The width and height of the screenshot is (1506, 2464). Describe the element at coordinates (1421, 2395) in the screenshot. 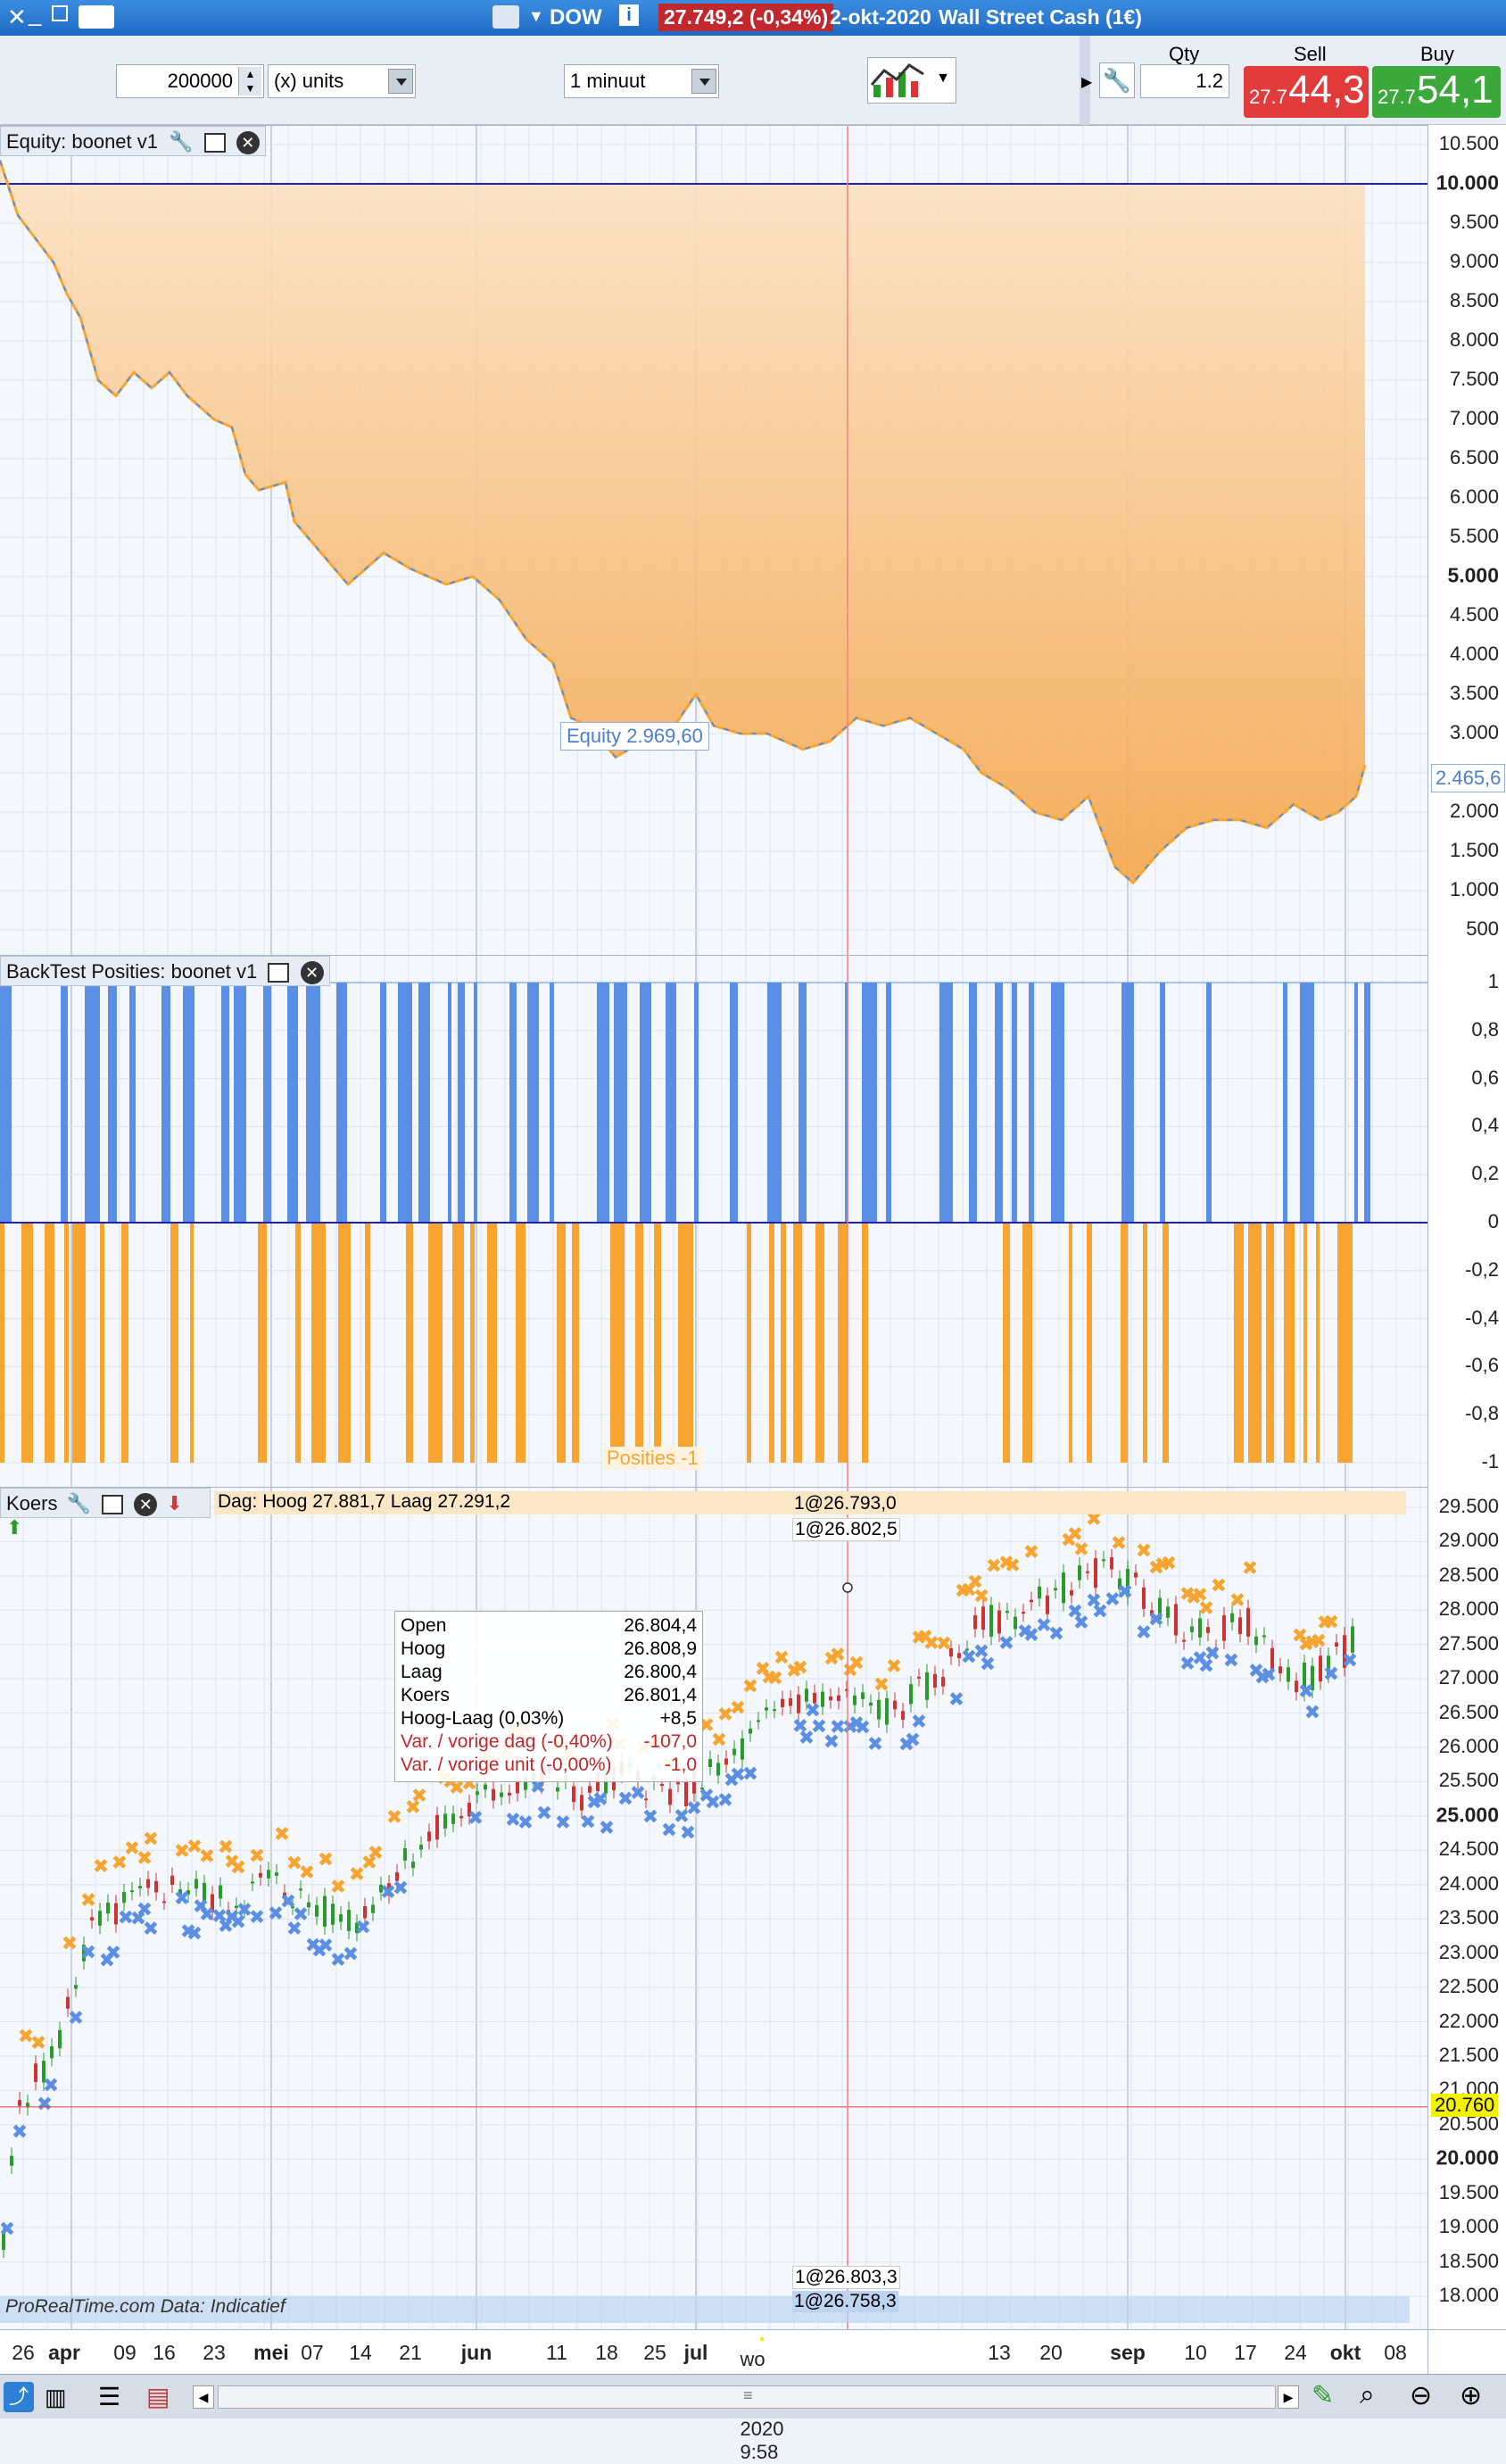

I see `zoom-out-icon: ⊖` at that location.